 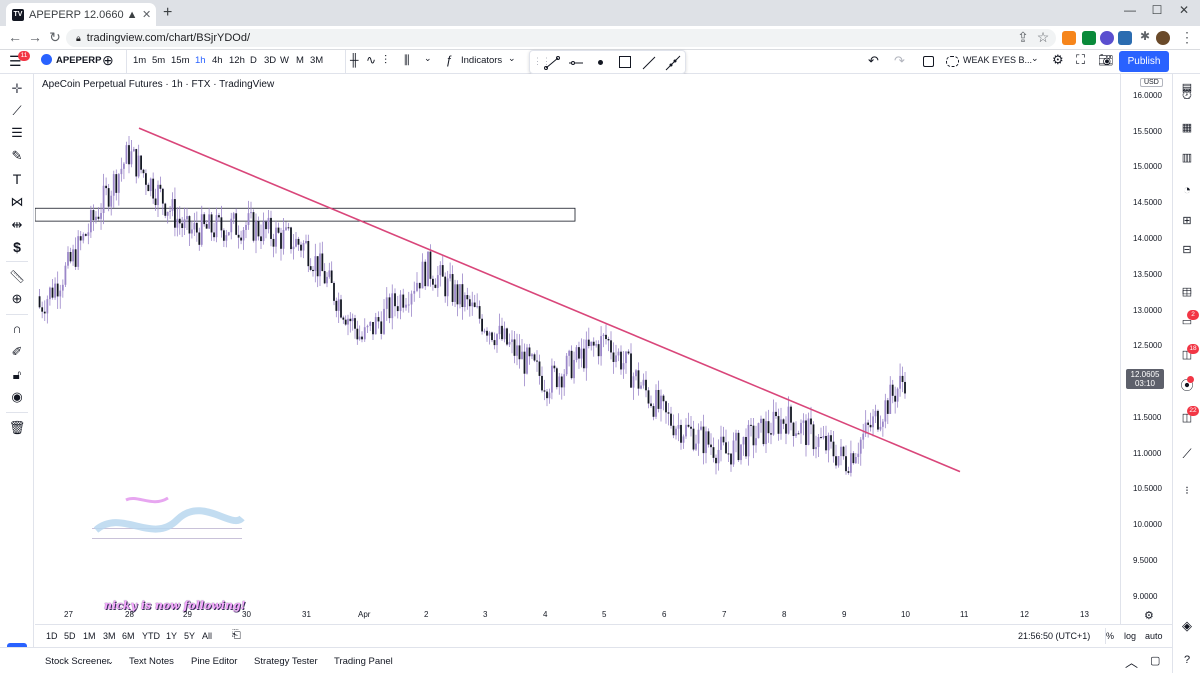 I want to click on bar-style-icon: ╫, so click(x=354, y=60).